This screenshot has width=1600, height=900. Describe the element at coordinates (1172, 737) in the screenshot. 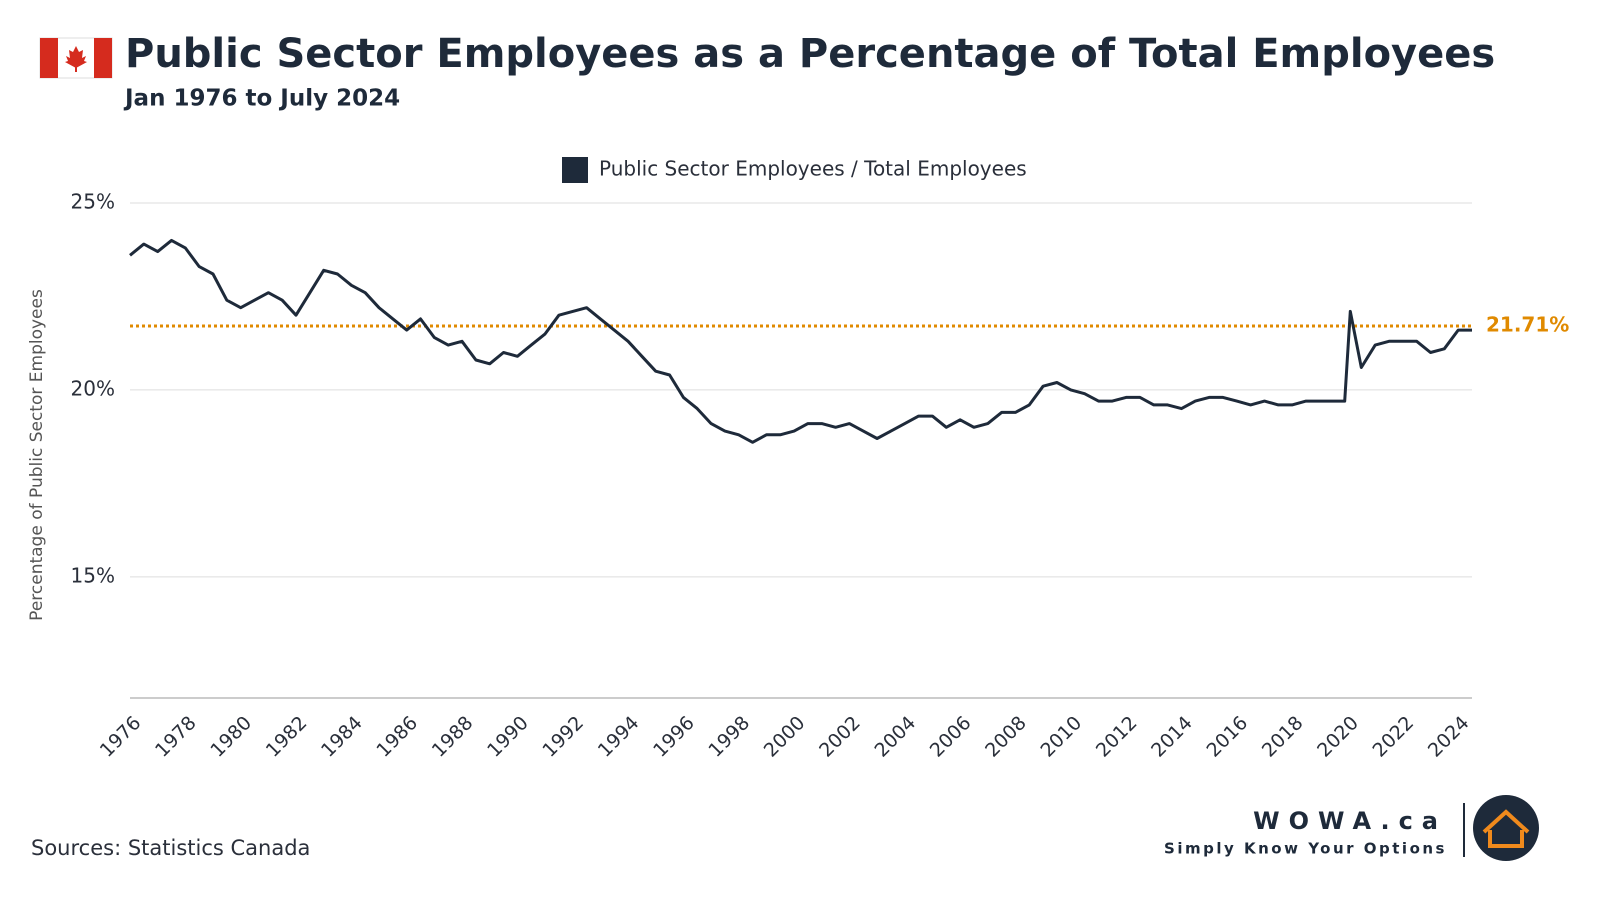

I see `x-tick-label: 2014` at that location.